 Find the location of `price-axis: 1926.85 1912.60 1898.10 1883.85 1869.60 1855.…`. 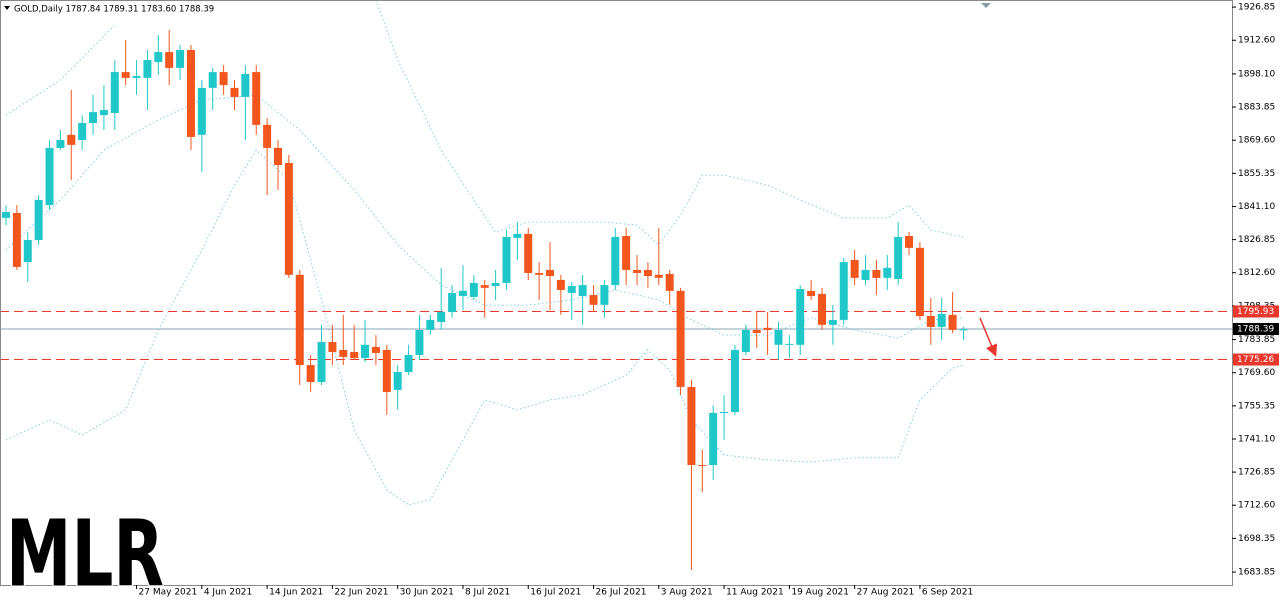

price-axis: 1926.85 1912.60 1898.10 1883.85 1869.60 1855.… is located at coordinates (1255, 290).